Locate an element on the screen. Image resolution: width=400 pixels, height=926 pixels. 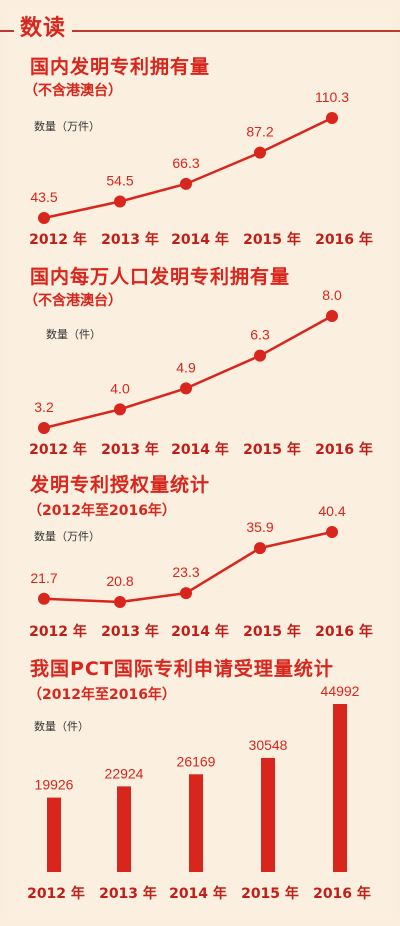
chart3-data-label: 35.9 is located at coordinates (259, 527).